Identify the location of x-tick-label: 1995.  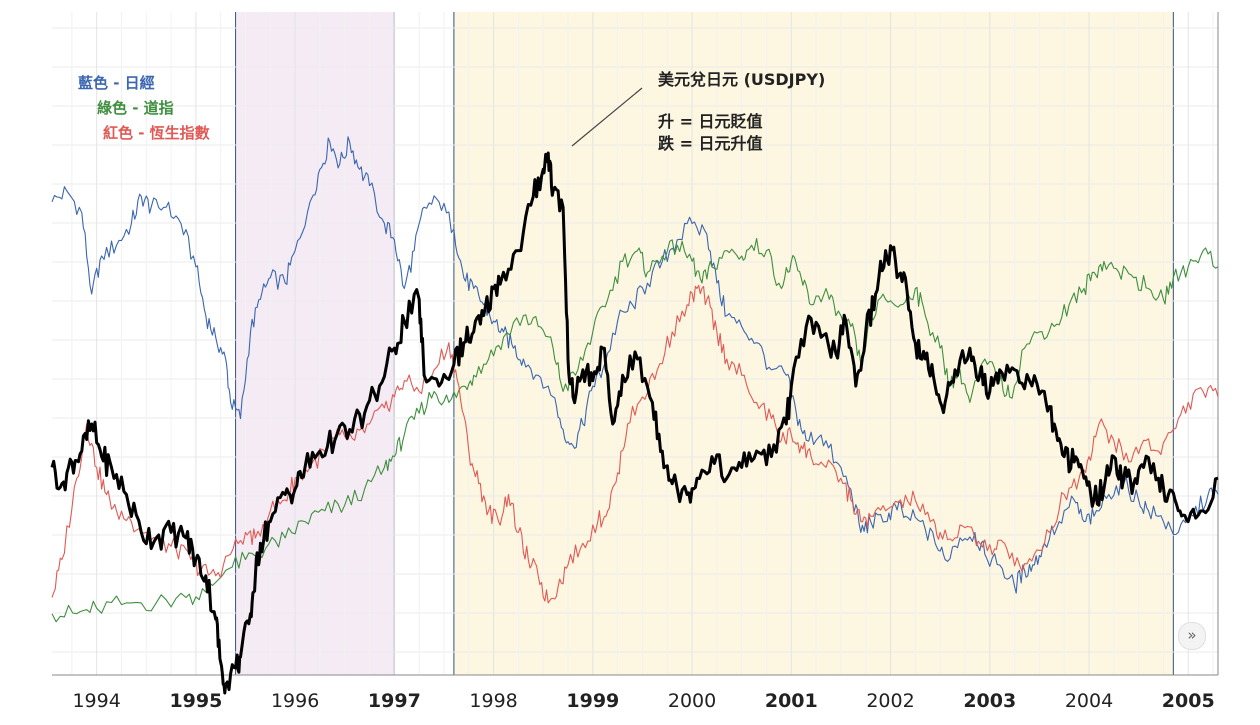
(195, 701).